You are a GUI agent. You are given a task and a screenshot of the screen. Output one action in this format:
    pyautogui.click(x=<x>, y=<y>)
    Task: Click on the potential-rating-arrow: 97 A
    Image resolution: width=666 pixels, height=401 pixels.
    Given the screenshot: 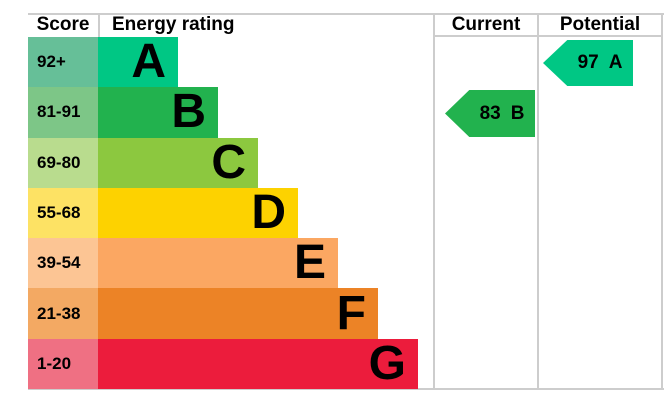 What is the action you would take?
    pyautogui.click(x=588, y=63)
    